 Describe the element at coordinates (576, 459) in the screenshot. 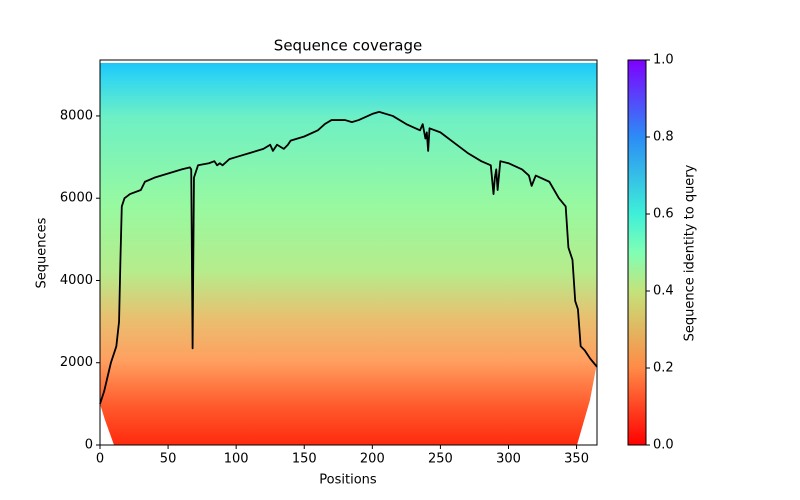

I see `x-tick-label: 350` at that location.